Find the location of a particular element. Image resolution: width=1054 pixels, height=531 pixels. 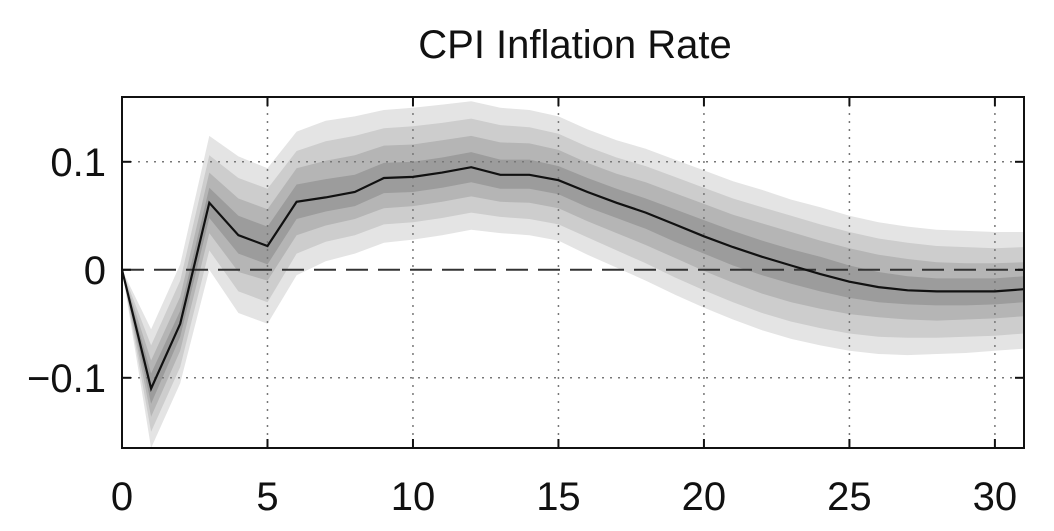

x-tick-label: 15 is located at coordinates (558, 497).